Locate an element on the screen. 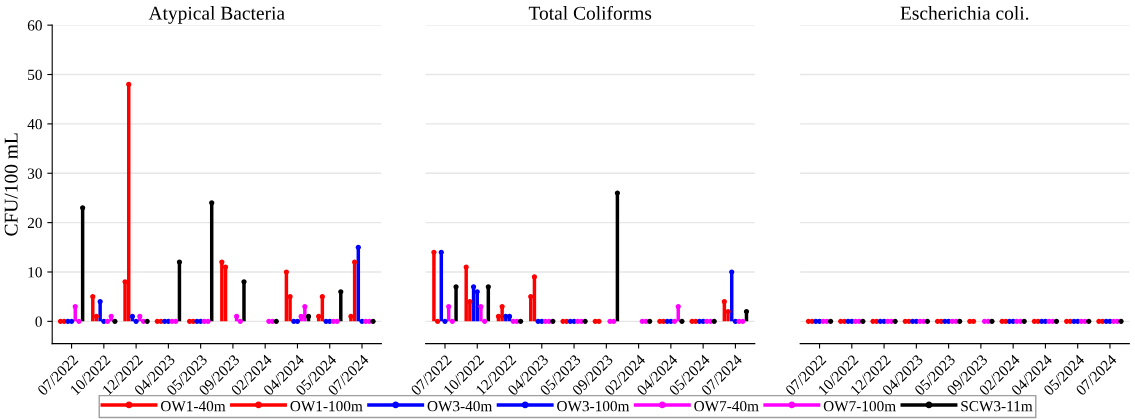 This screenshot has width=1135, height=419. y-axis-title: CFU/100 mL is located at coordinates (11, 184).